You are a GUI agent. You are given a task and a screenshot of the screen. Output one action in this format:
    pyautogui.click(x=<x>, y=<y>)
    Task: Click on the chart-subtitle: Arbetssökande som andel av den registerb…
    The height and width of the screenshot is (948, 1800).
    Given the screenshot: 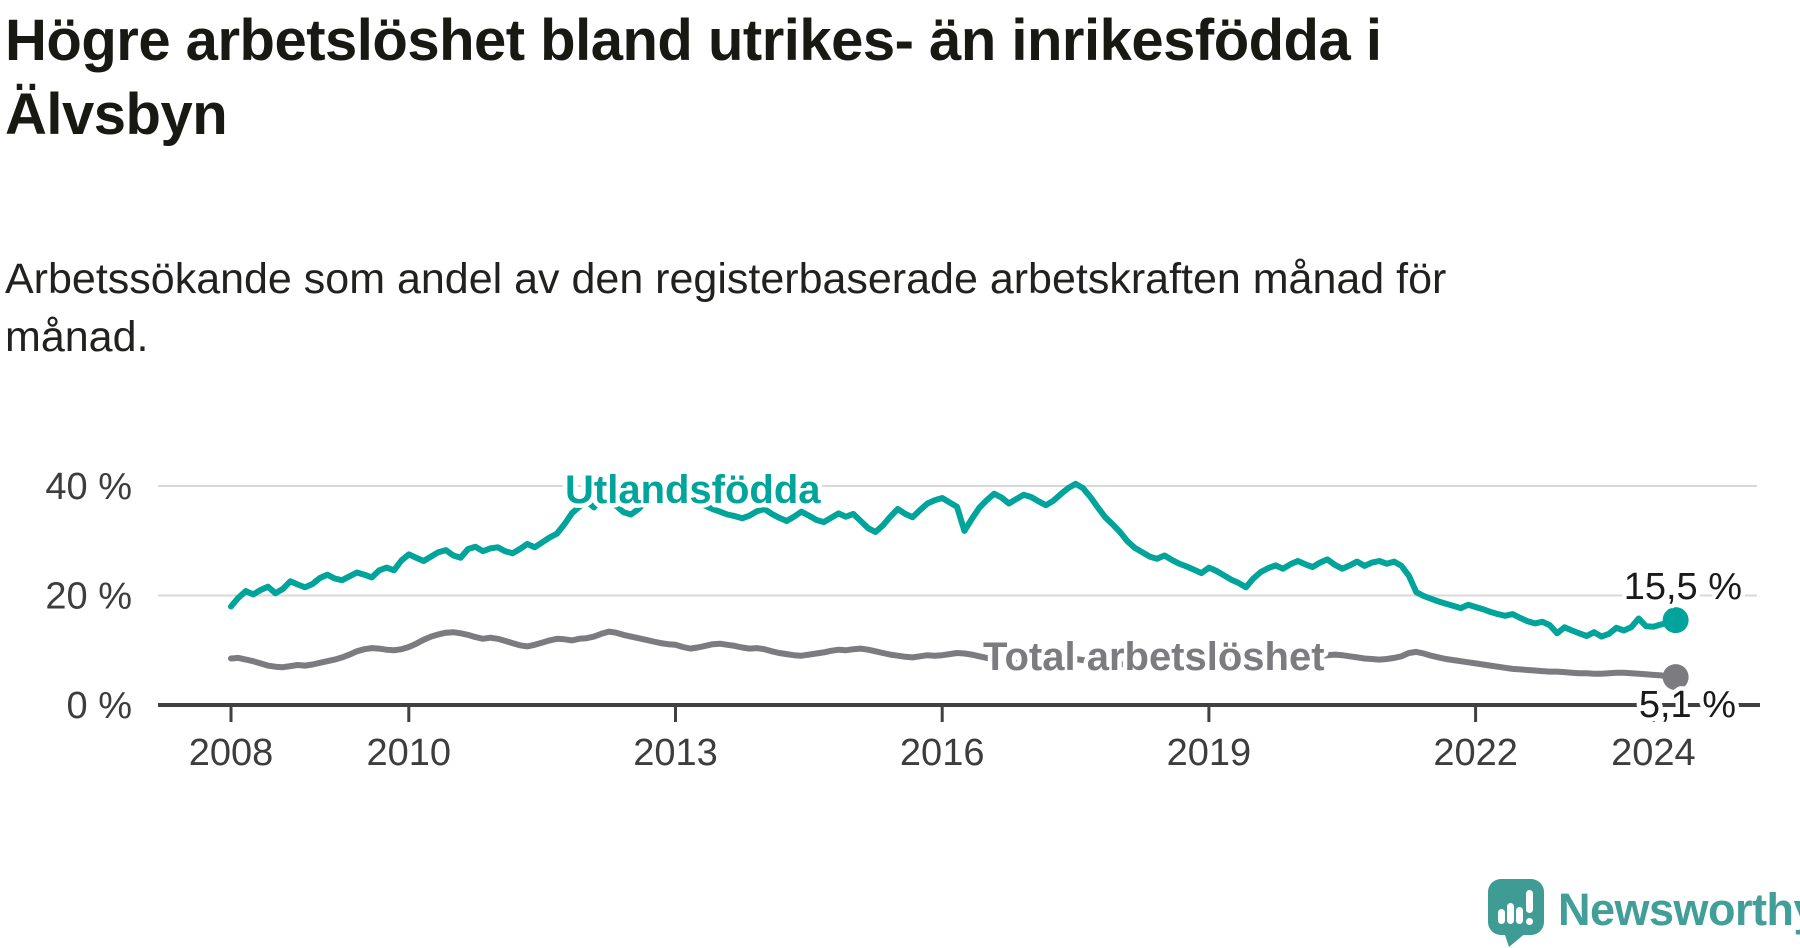 What is the action you would take?
    pyautogui.click(x=725, y=308)
    